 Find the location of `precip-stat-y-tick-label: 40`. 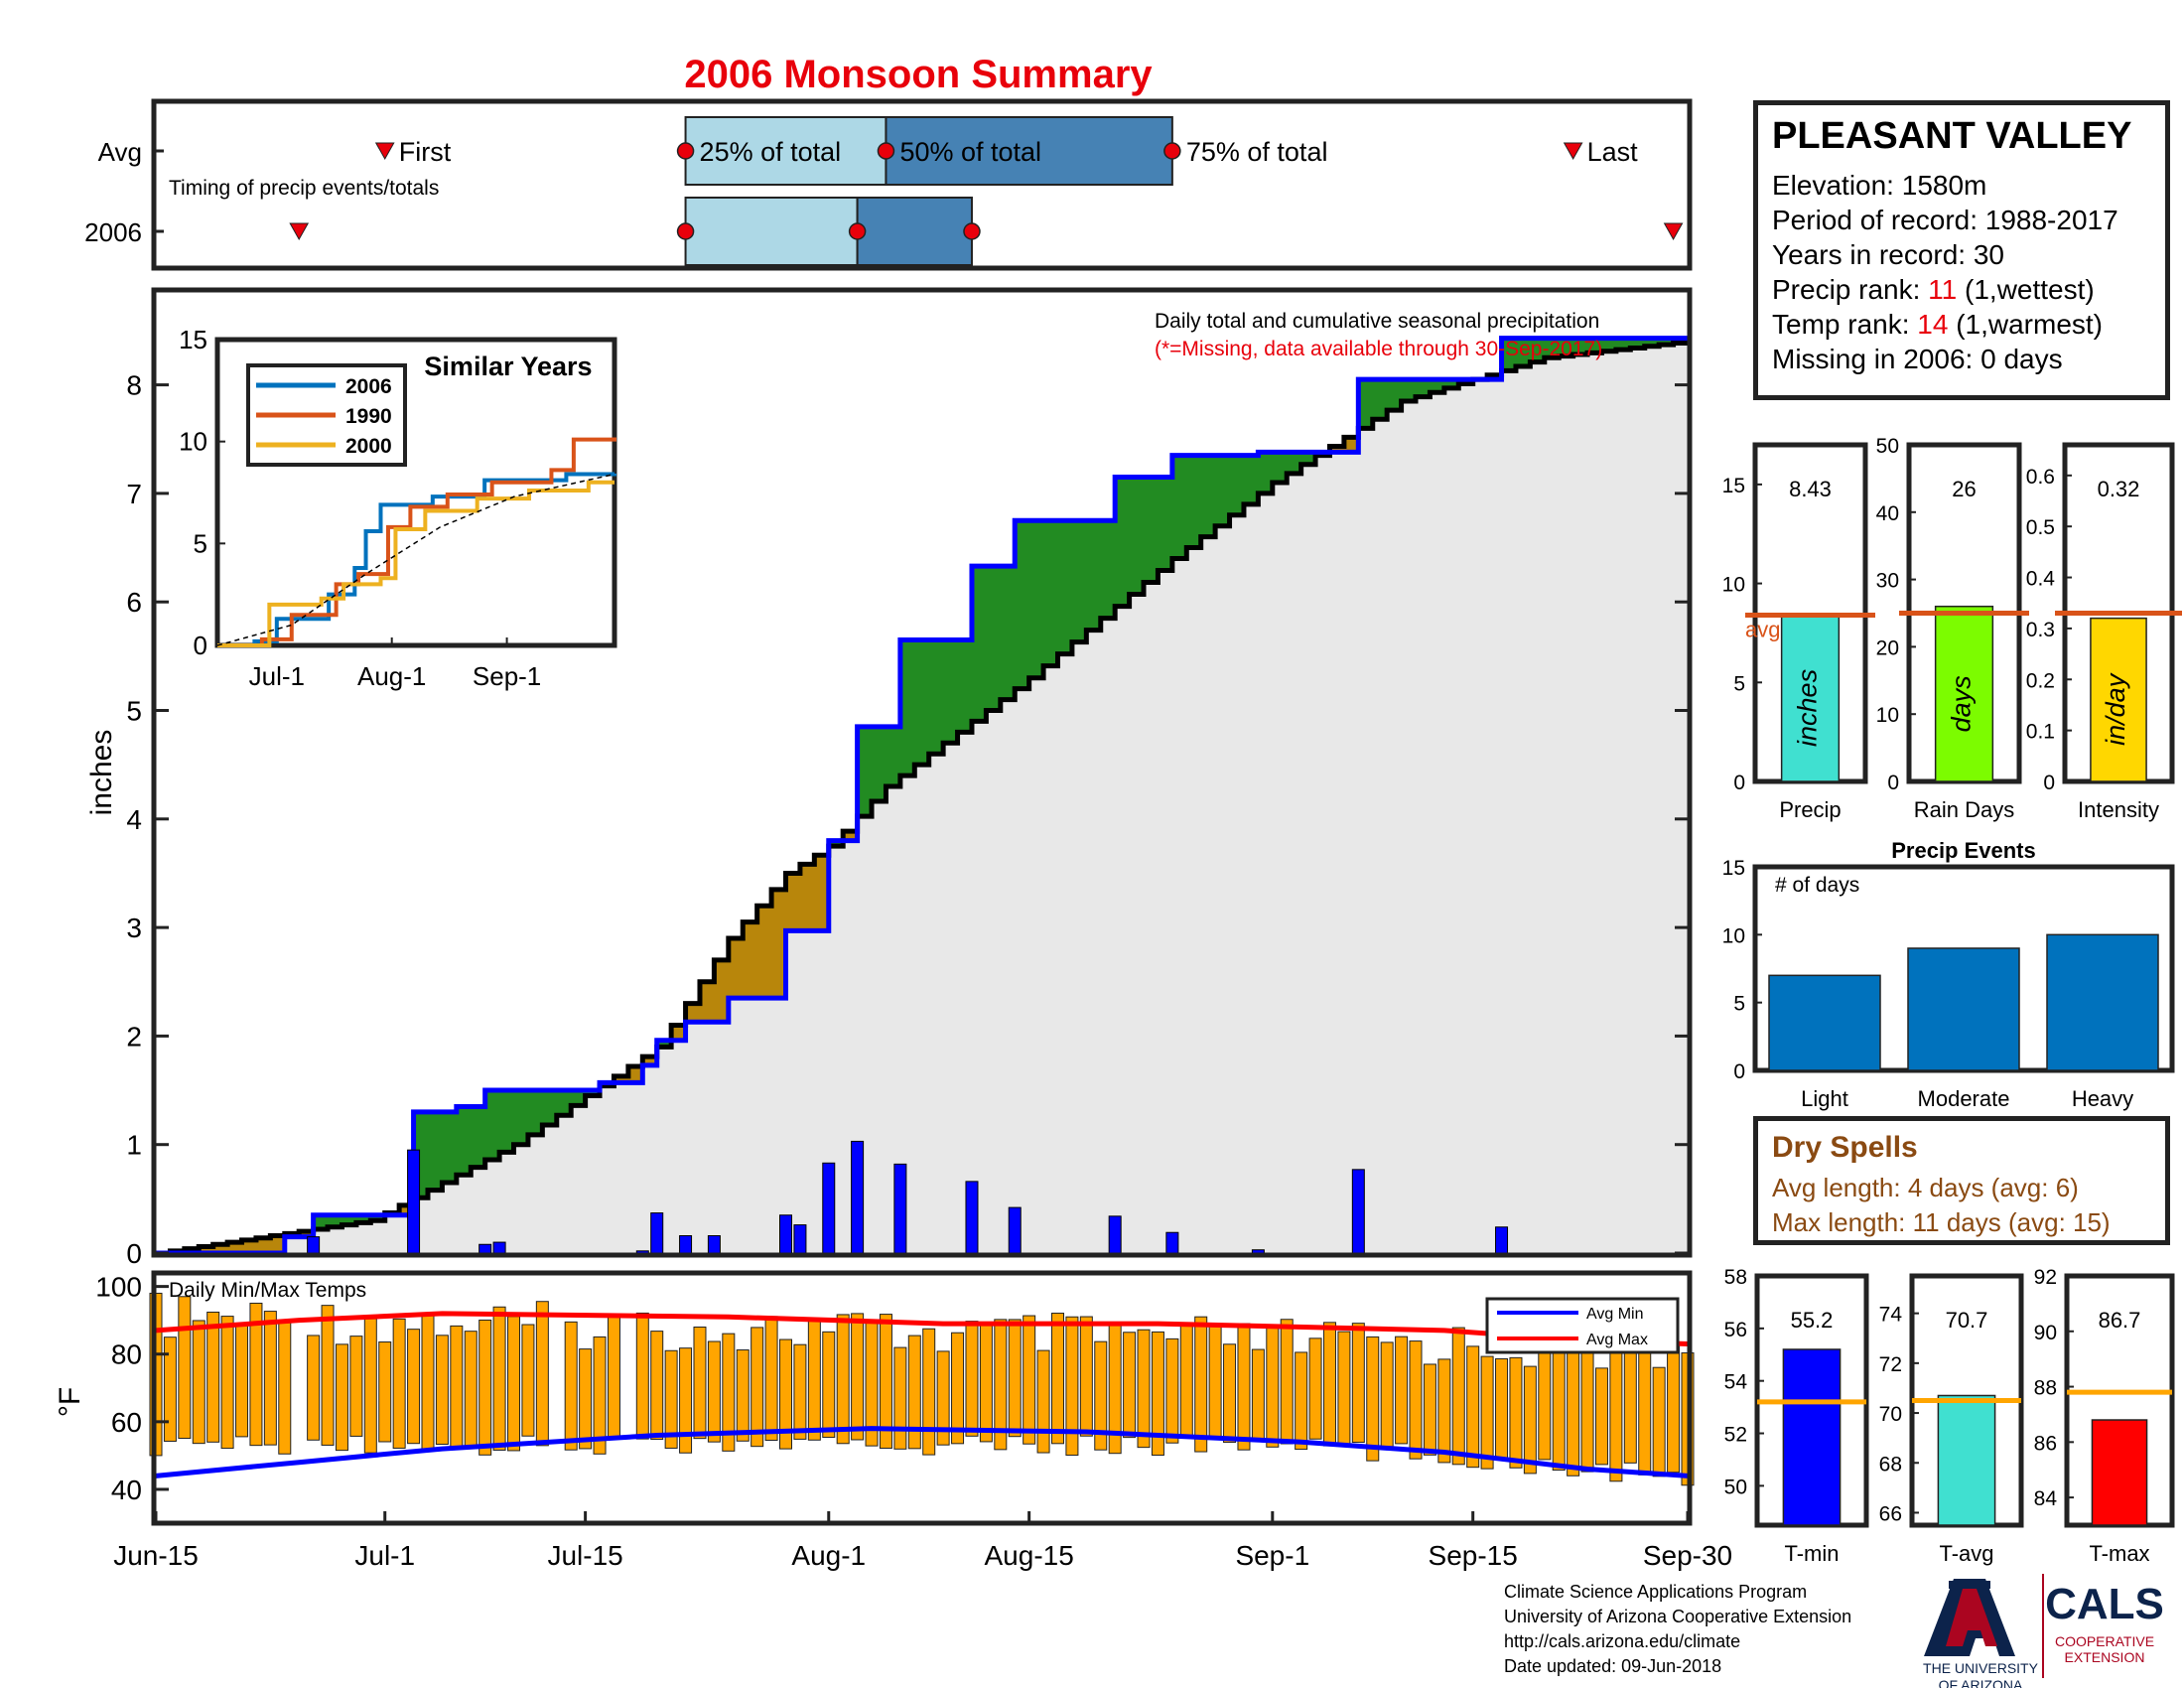

precip-stat-y-tick-label: 40 is located at coordinates (1887, 513).